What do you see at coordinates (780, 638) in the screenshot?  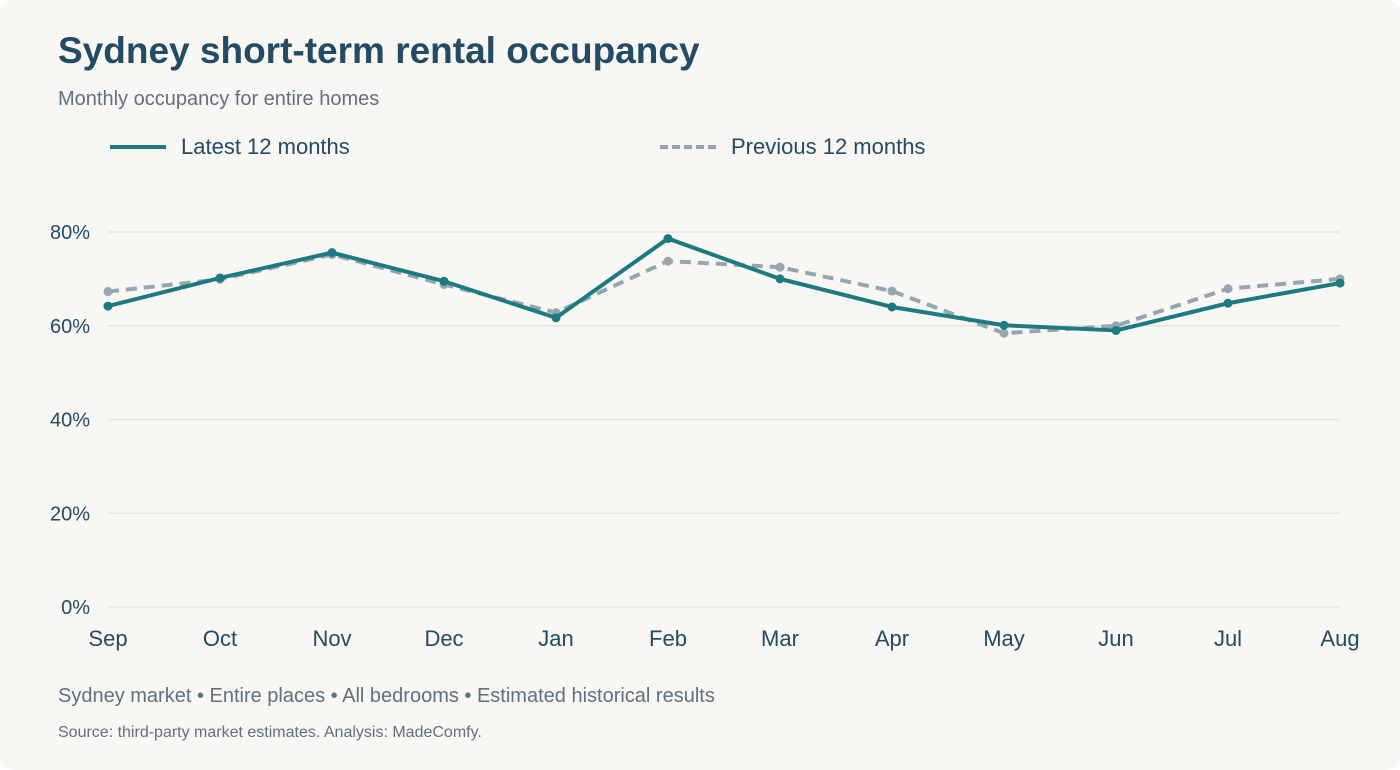 I see `x-tick-label: Mar` at bounding box center [780, 638].